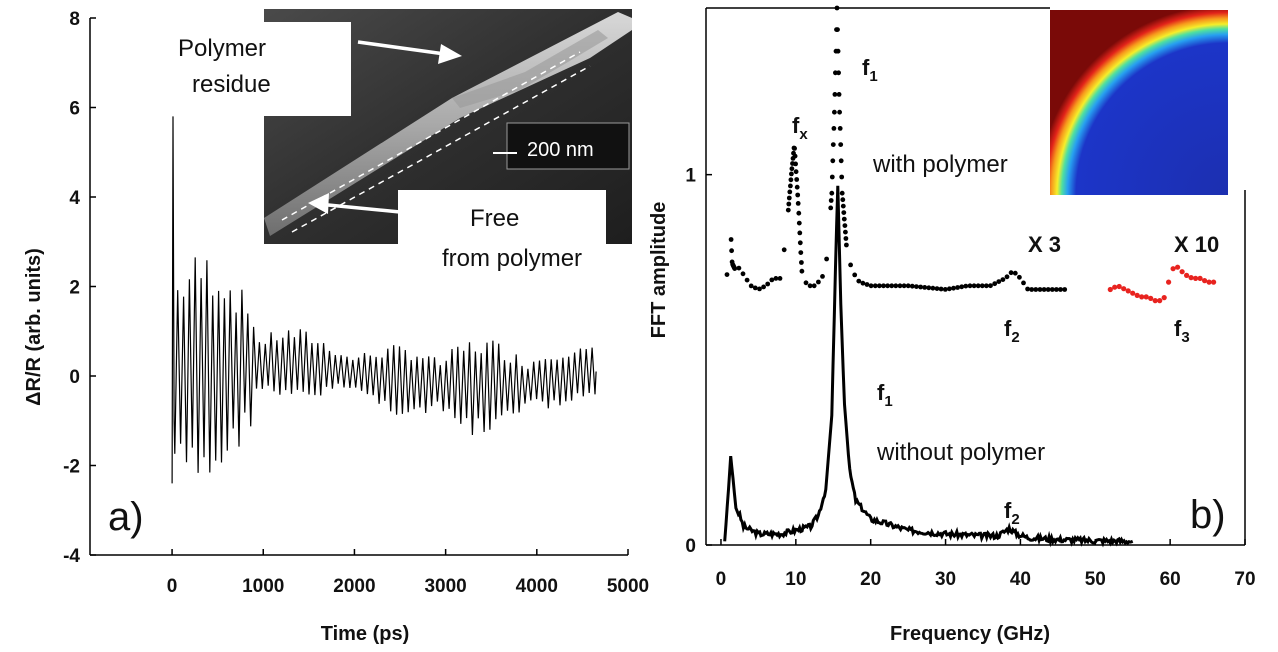 The width and height of the screenshot is (1278, 652). Describe the element at coordinates (698, 361) in the screenshot. I see `panel-b-y-ticks: 01` at that location.